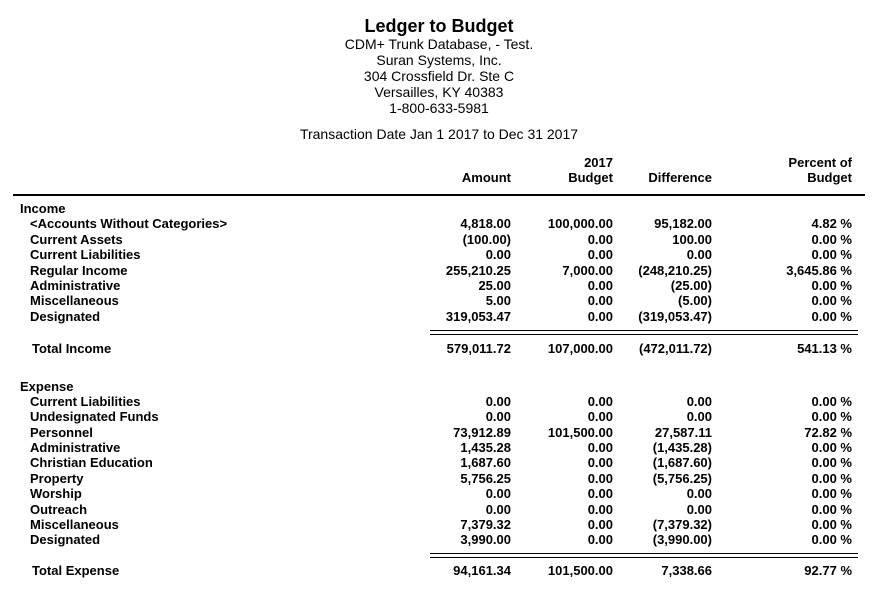 The height and width of the screenshot is (600, 878). Describe the element at coordinates (598, 162) in the screenshot. I see `column-header-budget-year: 2017` at that location.